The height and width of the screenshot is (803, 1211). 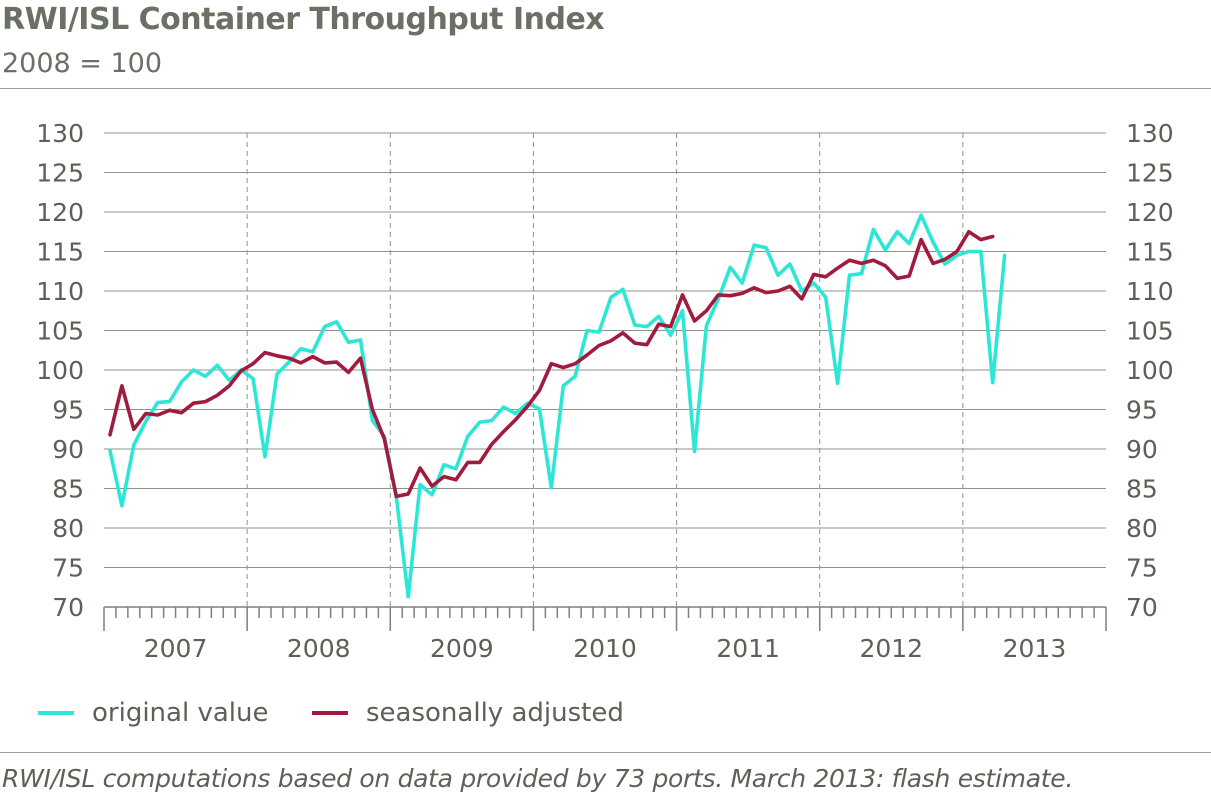 I want to click on y-tick-label-right: 85, so click(x=1142, y=489).